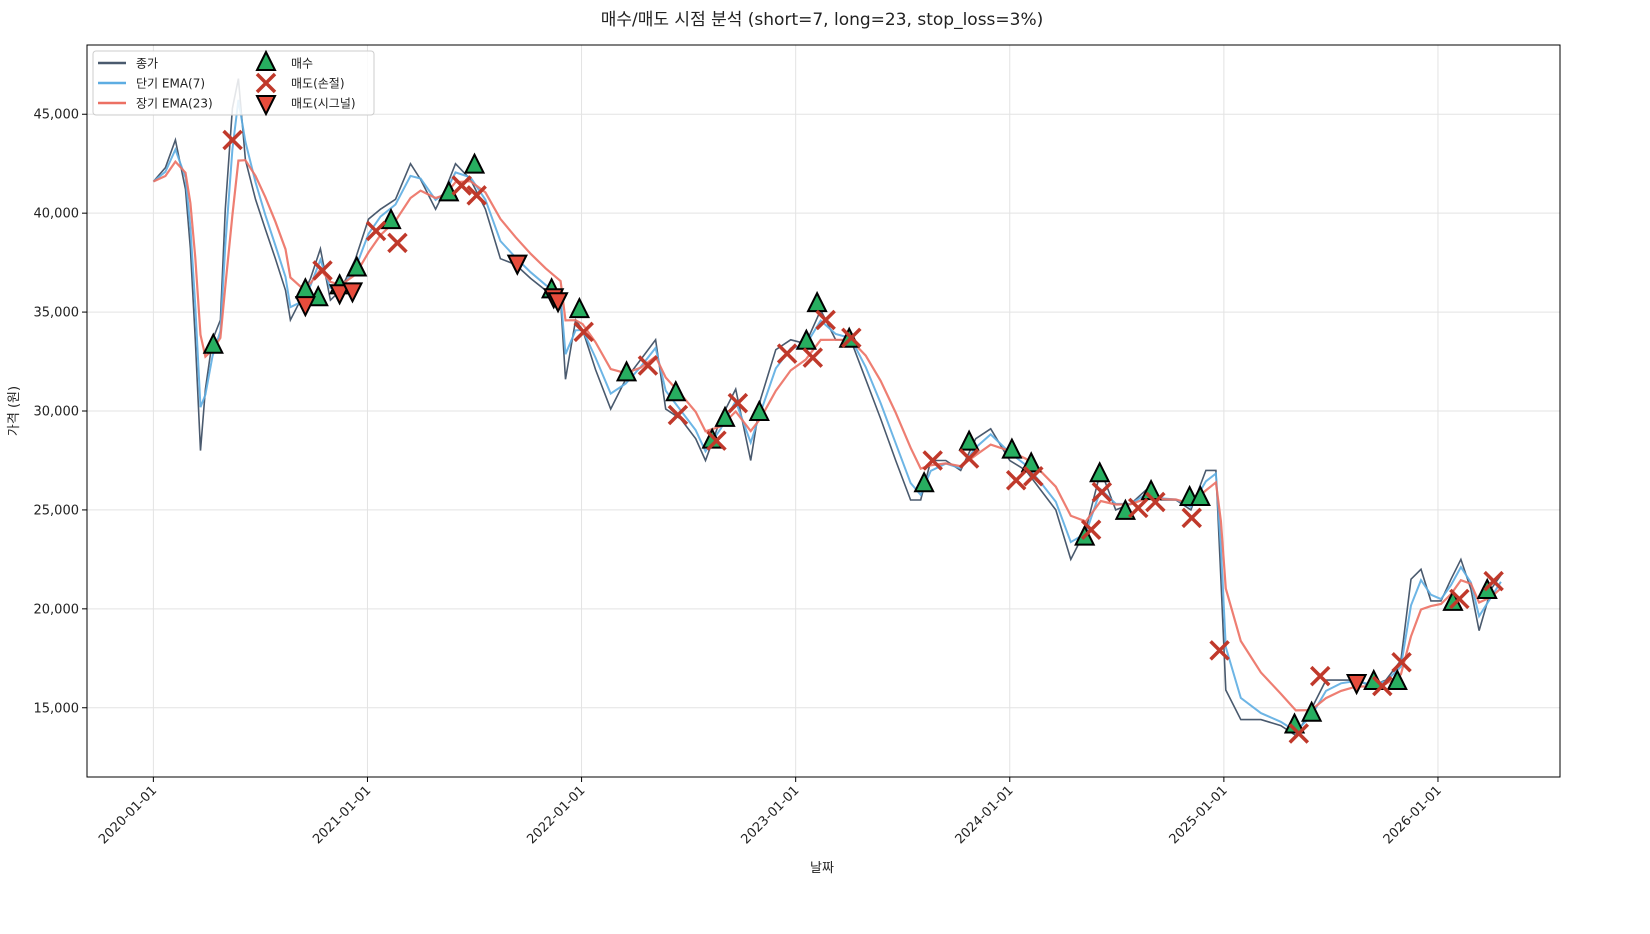  I want to click on y-tick-label: 40,000, so click(57, 214).